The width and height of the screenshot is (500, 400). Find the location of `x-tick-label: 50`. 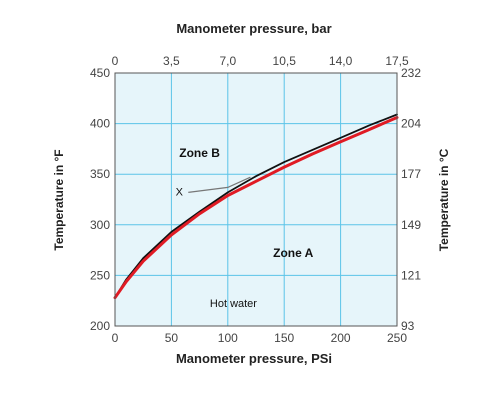

x-tick-label: 50 is located at coordinates (172, 338).